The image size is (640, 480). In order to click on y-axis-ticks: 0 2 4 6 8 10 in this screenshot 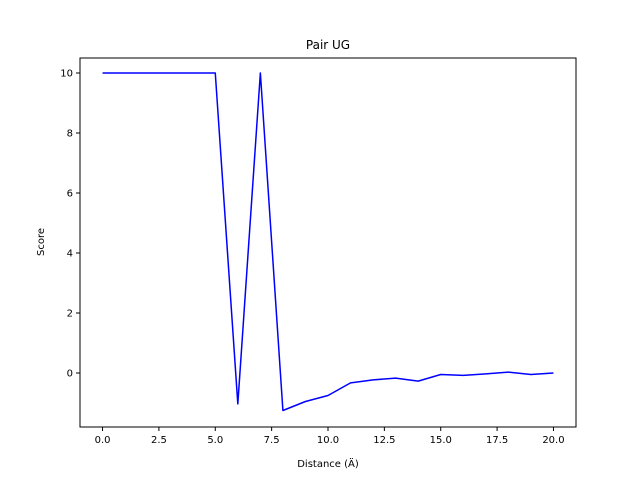, I will do `click(70, 224)`.